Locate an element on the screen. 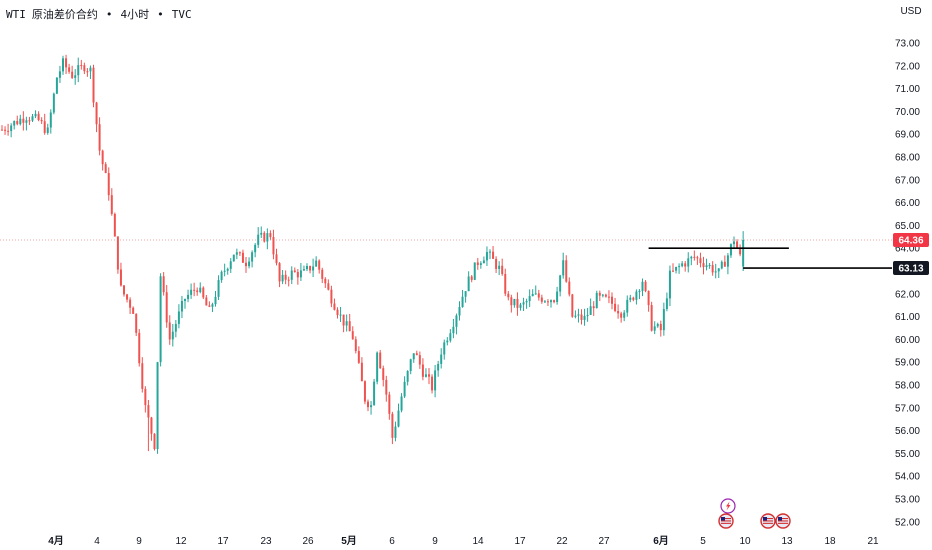 The image size is (932, 550). time-axis: 4月 4 9 12 17 23 26 5月 6 9 14 17 22 27 6月 5 10 13 18 21 is located at coordinates (463, 541).